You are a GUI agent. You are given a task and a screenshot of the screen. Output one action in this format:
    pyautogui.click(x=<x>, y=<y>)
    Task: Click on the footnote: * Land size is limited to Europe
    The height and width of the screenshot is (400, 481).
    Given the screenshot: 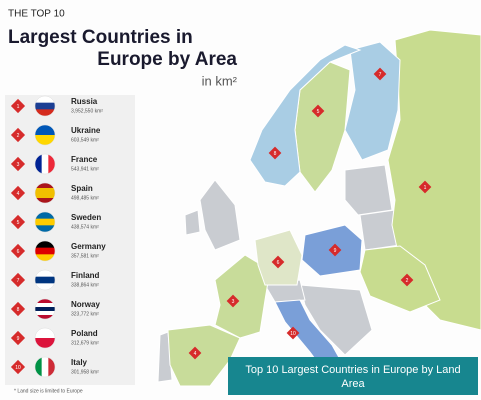 What is the action you would take?
    pyautogui.click(x=48, y=391)
    